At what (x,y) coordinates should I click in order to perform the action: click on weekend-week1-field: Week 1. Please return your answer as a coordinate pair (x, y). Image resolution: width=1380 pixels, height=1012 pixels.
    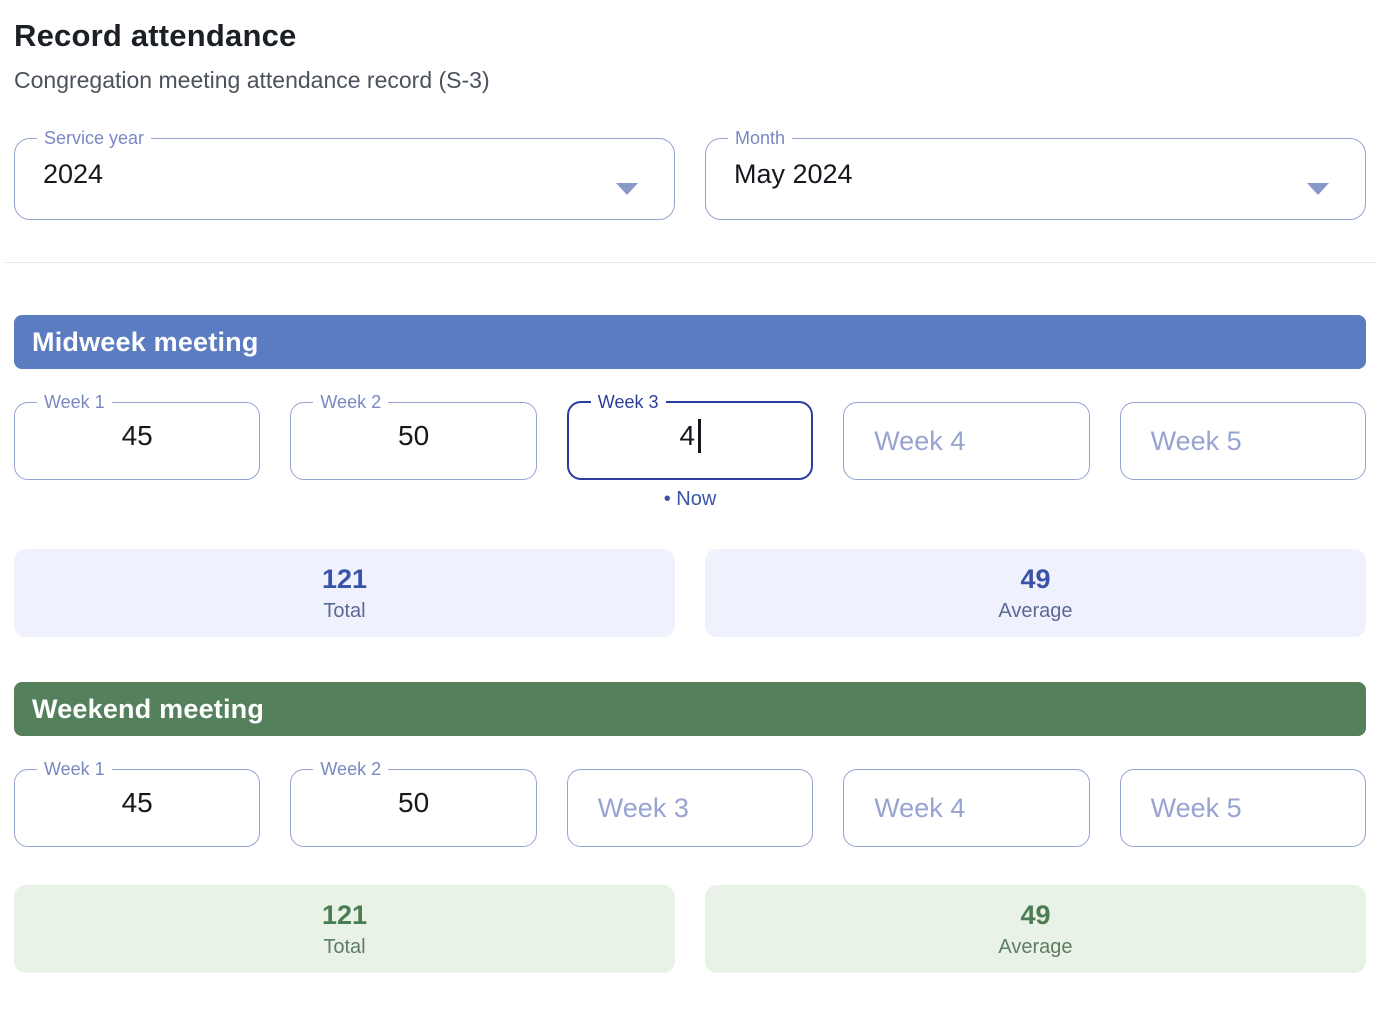
    Looking at the image, I should click on (137, 803).